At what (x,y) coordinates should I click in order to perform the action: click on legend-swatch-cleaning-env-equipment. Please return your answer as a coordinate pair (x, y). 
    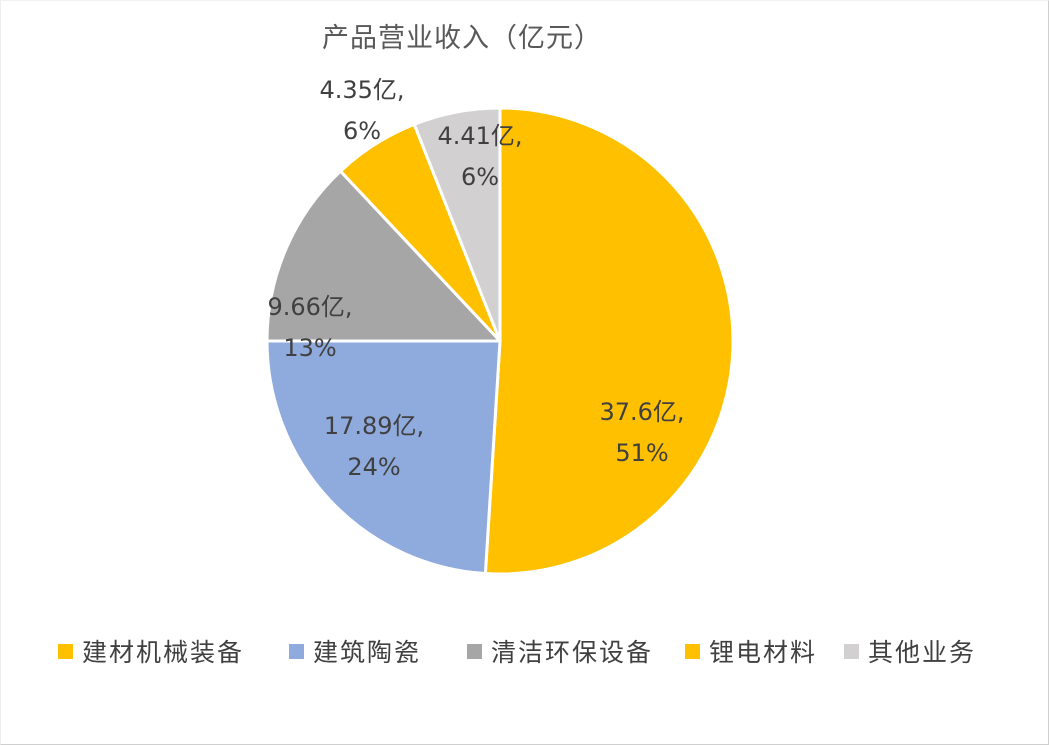
    Looking at the image, I should click on (474, 651).